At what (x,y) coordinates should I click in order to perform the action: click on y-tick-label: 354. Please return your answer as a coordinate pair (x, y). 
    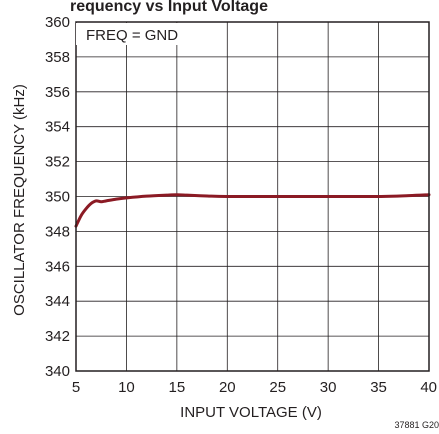
    Looking at the image, I should click on (57, 127).